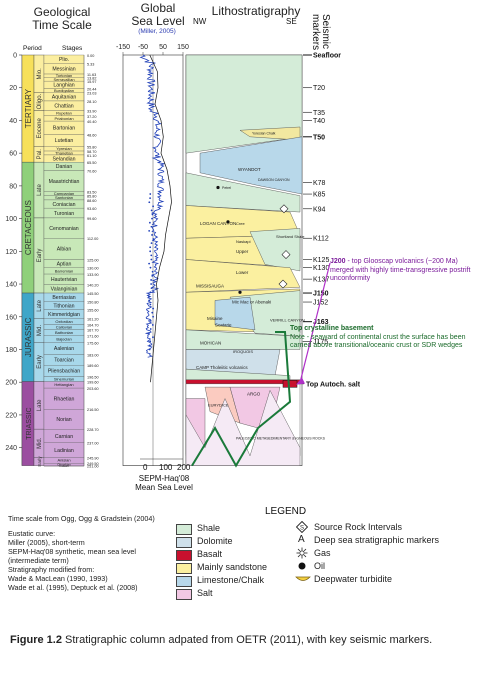  I want to click on era-label: JURASSIC, so click(28, 337).